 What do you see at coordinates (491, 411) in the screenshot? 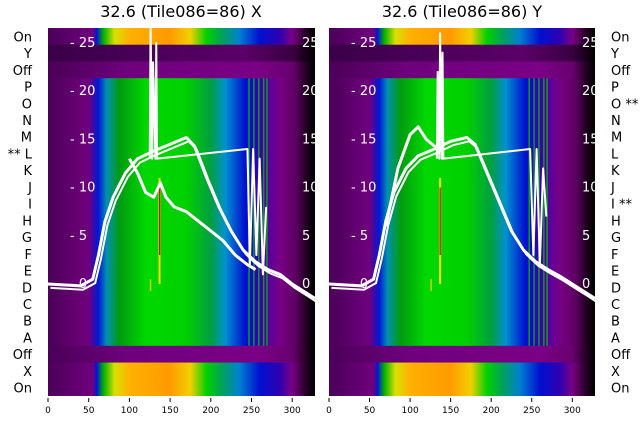
I see `xtick-label: 200` at bounding box center [491, 411].